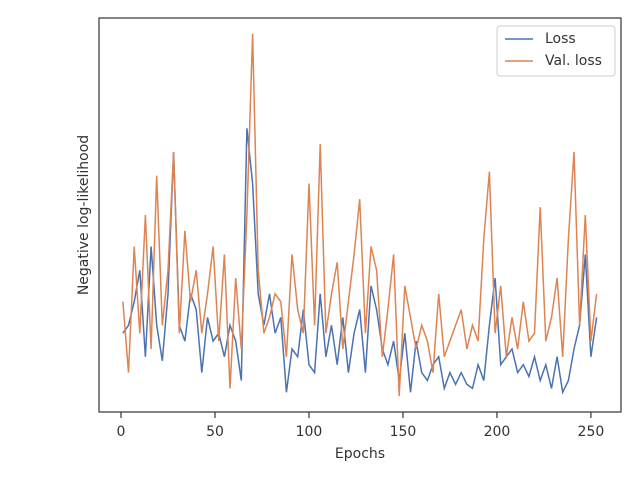 The width and height of the screenshot is (640, 480). I want to click on legend-label: Loss, so click(560, 39).